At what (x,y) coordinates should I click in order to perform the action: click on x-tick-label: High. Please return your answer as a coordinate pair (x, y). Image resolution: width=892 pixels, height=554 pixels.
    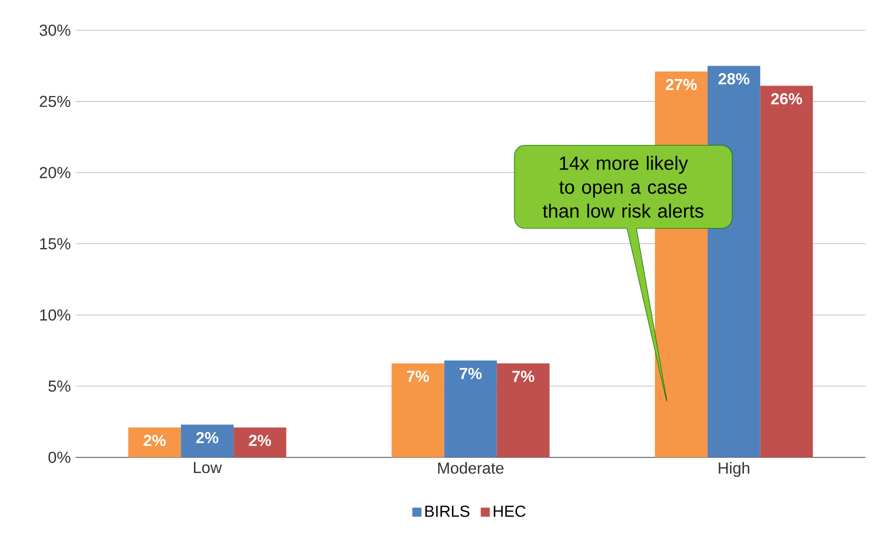
    Looking at the image, I should click on (734, 470).